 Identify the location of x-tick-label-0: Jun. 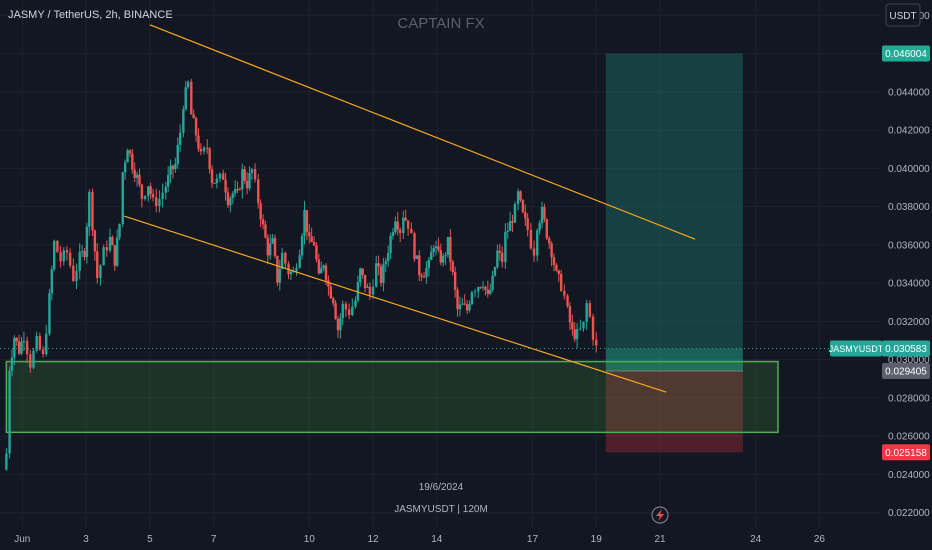
(22, 539).